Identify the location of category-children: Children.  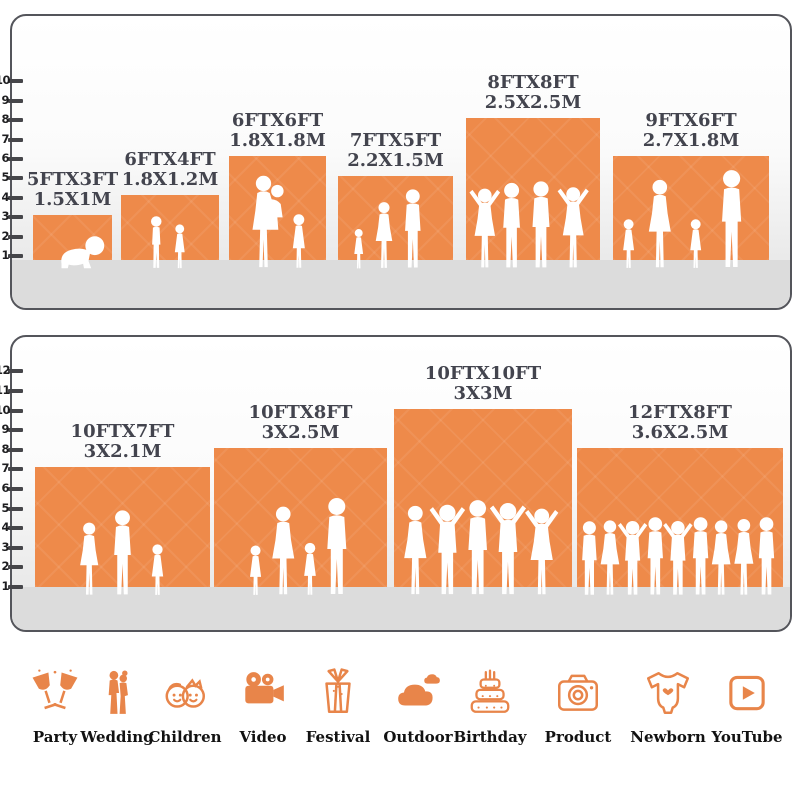
(185, 707).